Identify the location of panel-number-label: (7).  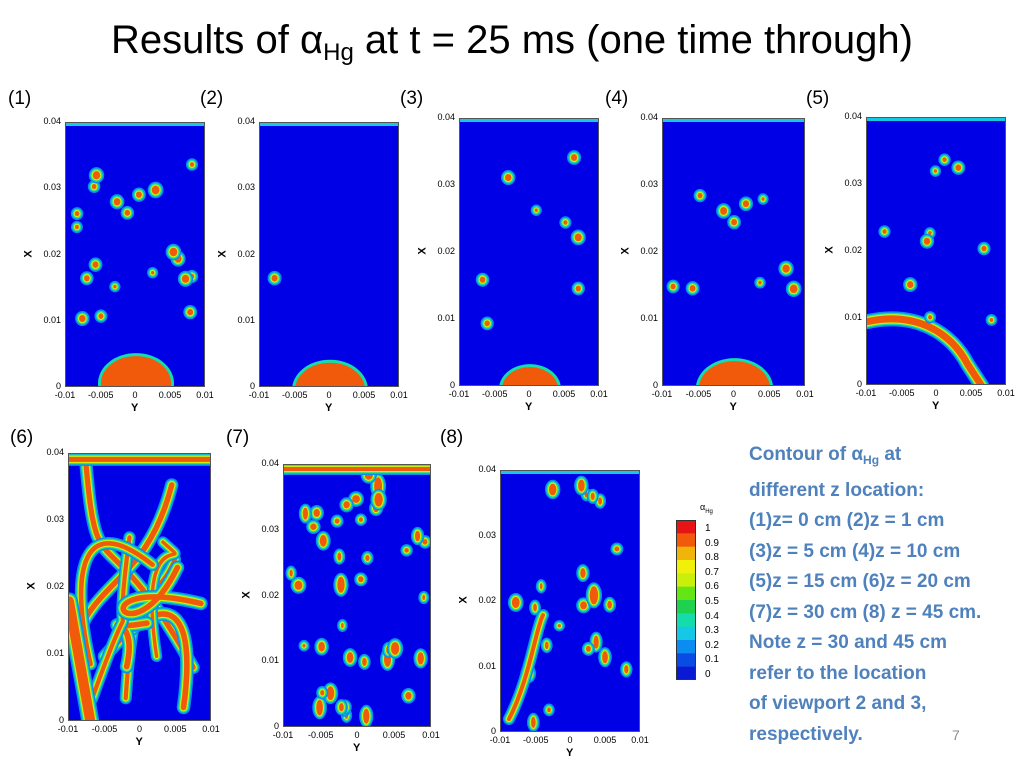
(238, 437).